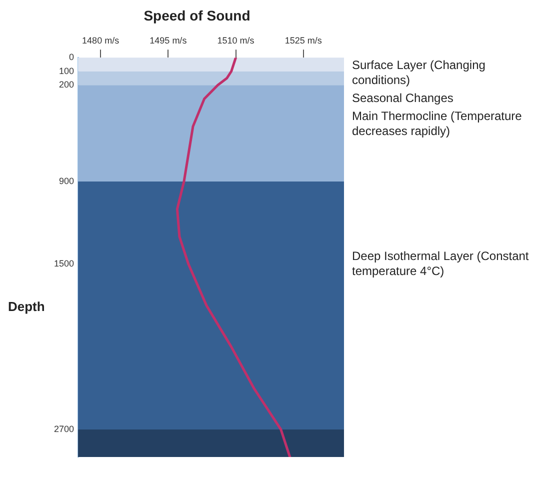 This screenshot has height=477, width=544. What do you see at coordinates (26, 306) in the screenshot?
I see `y-axis-title: Depth` at bounding box center [26, 306].